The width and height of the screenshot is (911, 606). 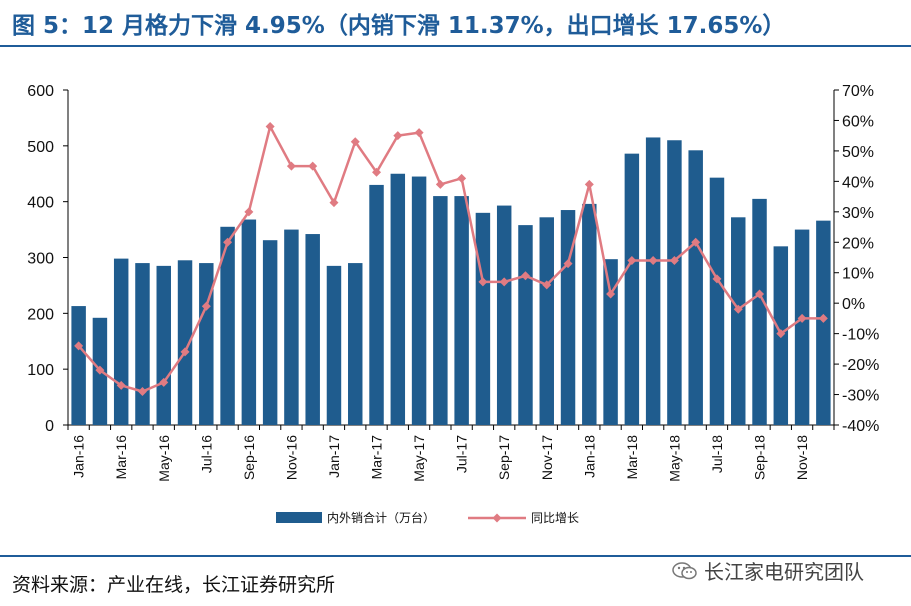 What do you see at coordinates (684, 570) in the screenshot?
I see `wechat-icon` at bounding box center [684, 570].